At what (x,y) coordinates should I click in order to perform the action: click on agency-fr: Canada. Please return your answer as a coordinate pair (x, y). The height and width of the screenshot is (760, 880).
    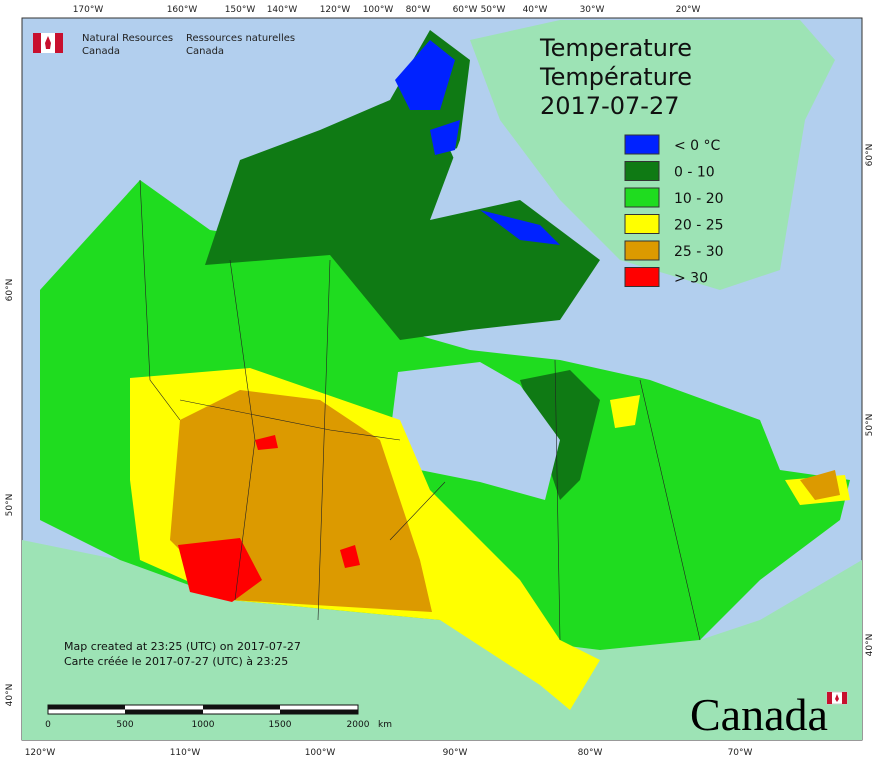
    Looking at the image, I should click on (205, 51).